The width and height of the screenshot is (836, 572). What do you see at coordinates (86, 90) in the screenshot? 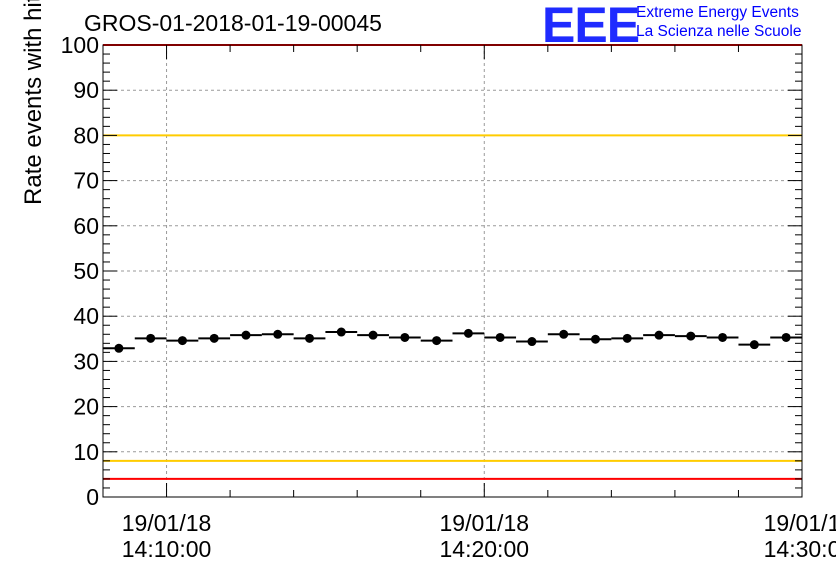
I see `y-tick-label: 90` at bounding box center [86, 90].